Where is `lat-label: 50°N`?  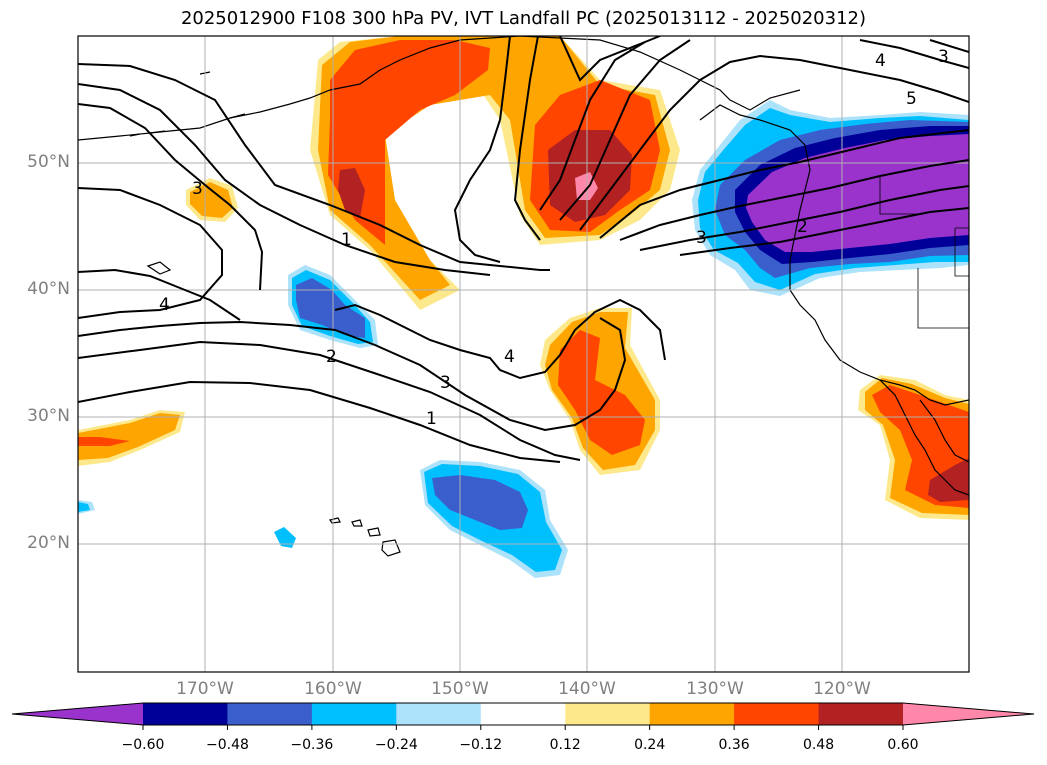
lat-label: 50°N is located at coordinates (48, 162).